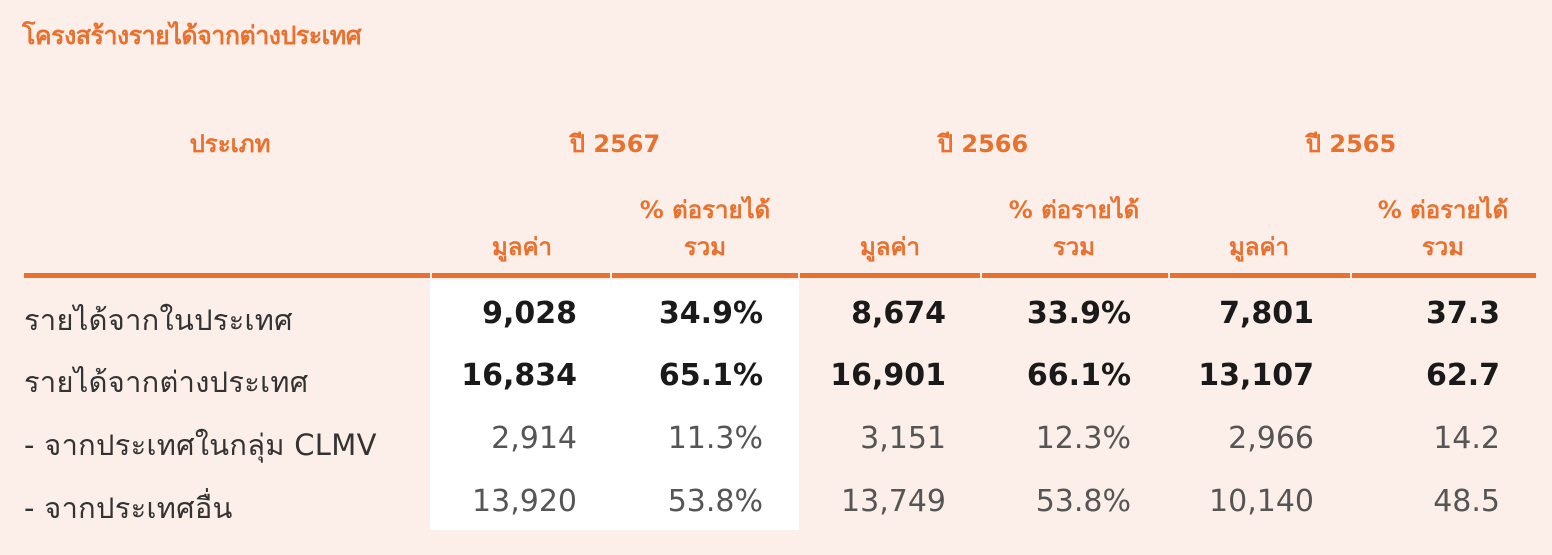 The height and width of the screenshot is (555, 1552). I want to click on cell-pct-2567: 53.8%, so click(715, 501).